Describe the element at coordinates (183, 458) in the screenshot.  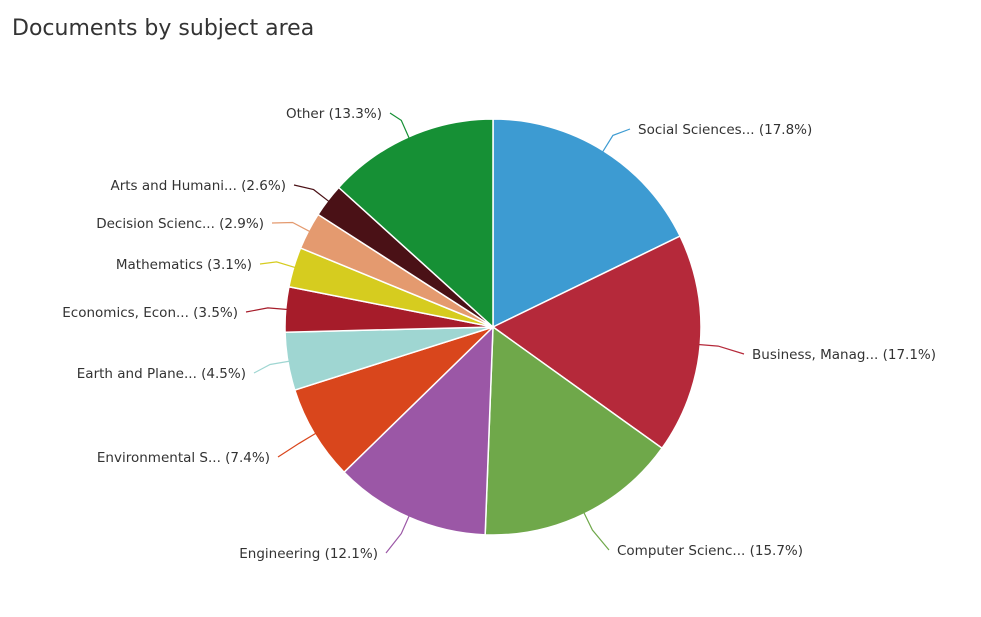
I see `slice-label: Environmental S... (7.4%)` at that location.